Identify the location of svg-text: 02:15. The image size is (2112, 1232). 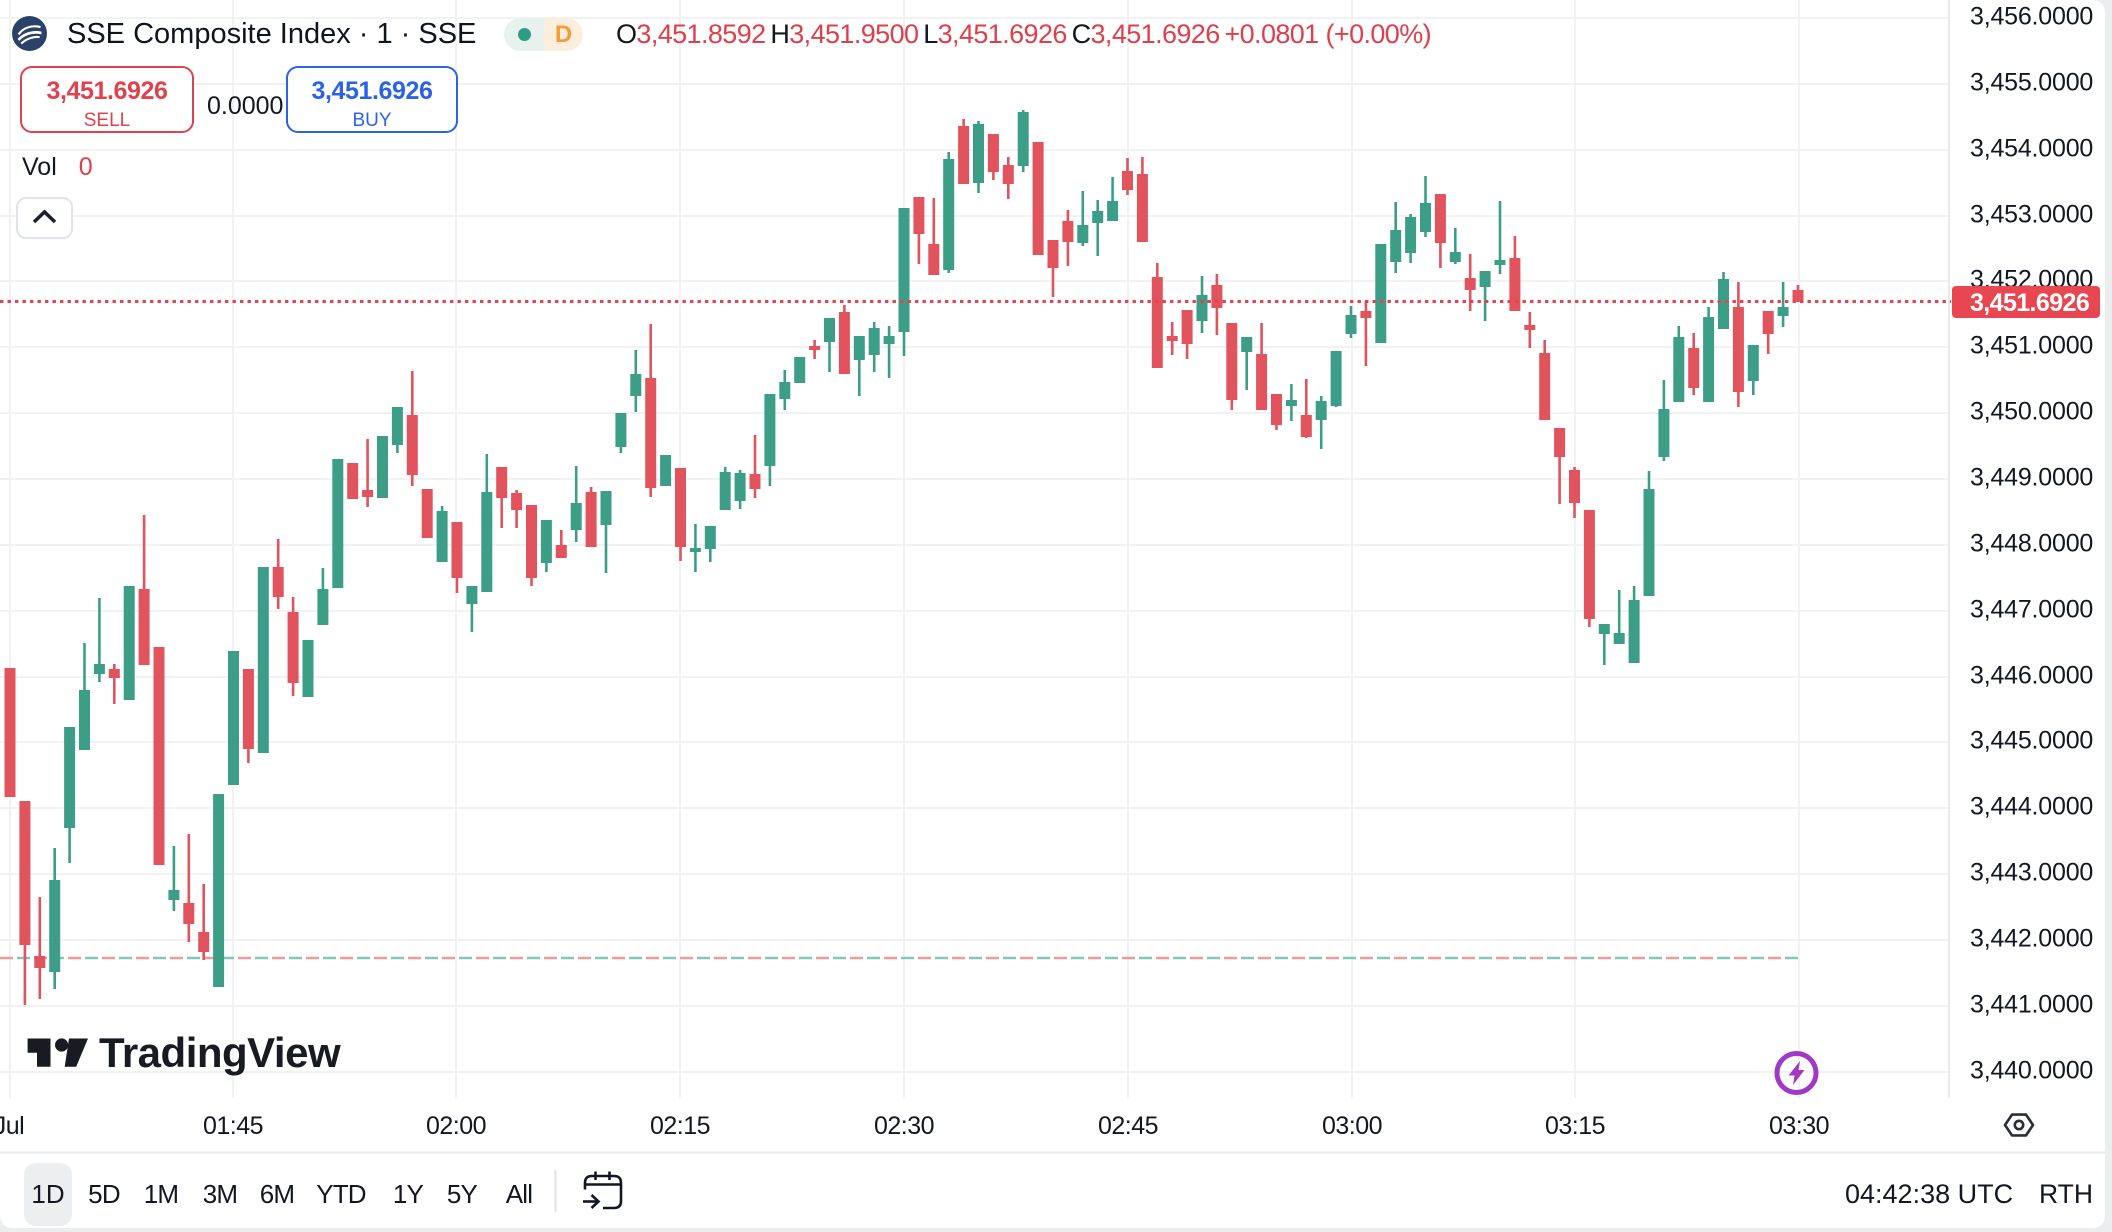
(680, 1126).